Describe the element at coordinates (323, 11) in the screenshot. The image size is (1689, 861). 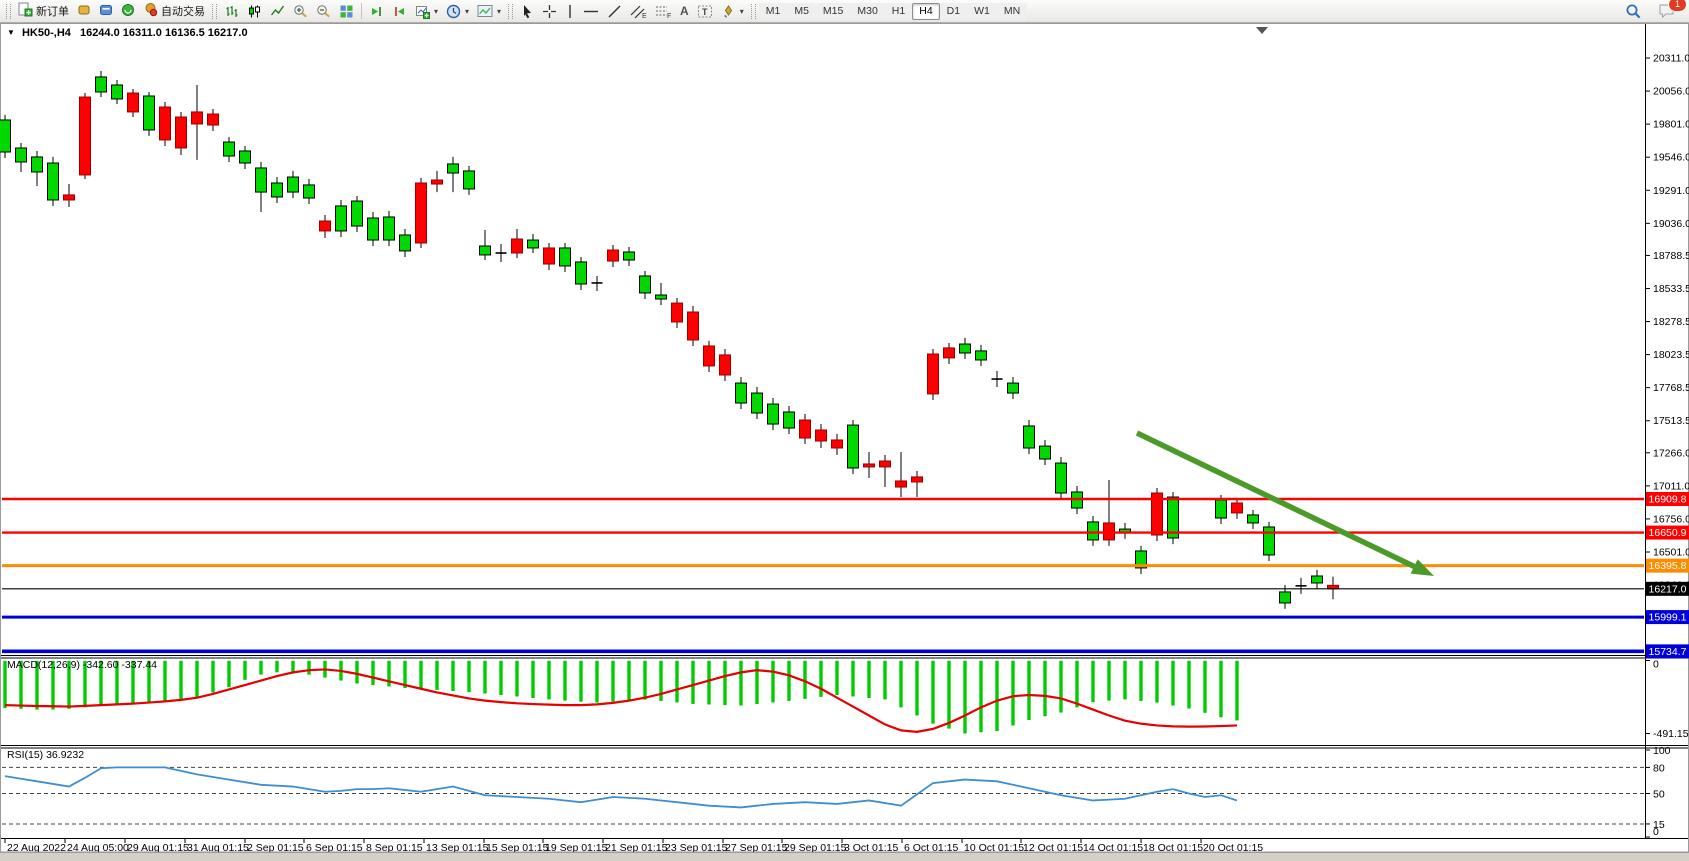
I see `zoom-out-button` at that location.